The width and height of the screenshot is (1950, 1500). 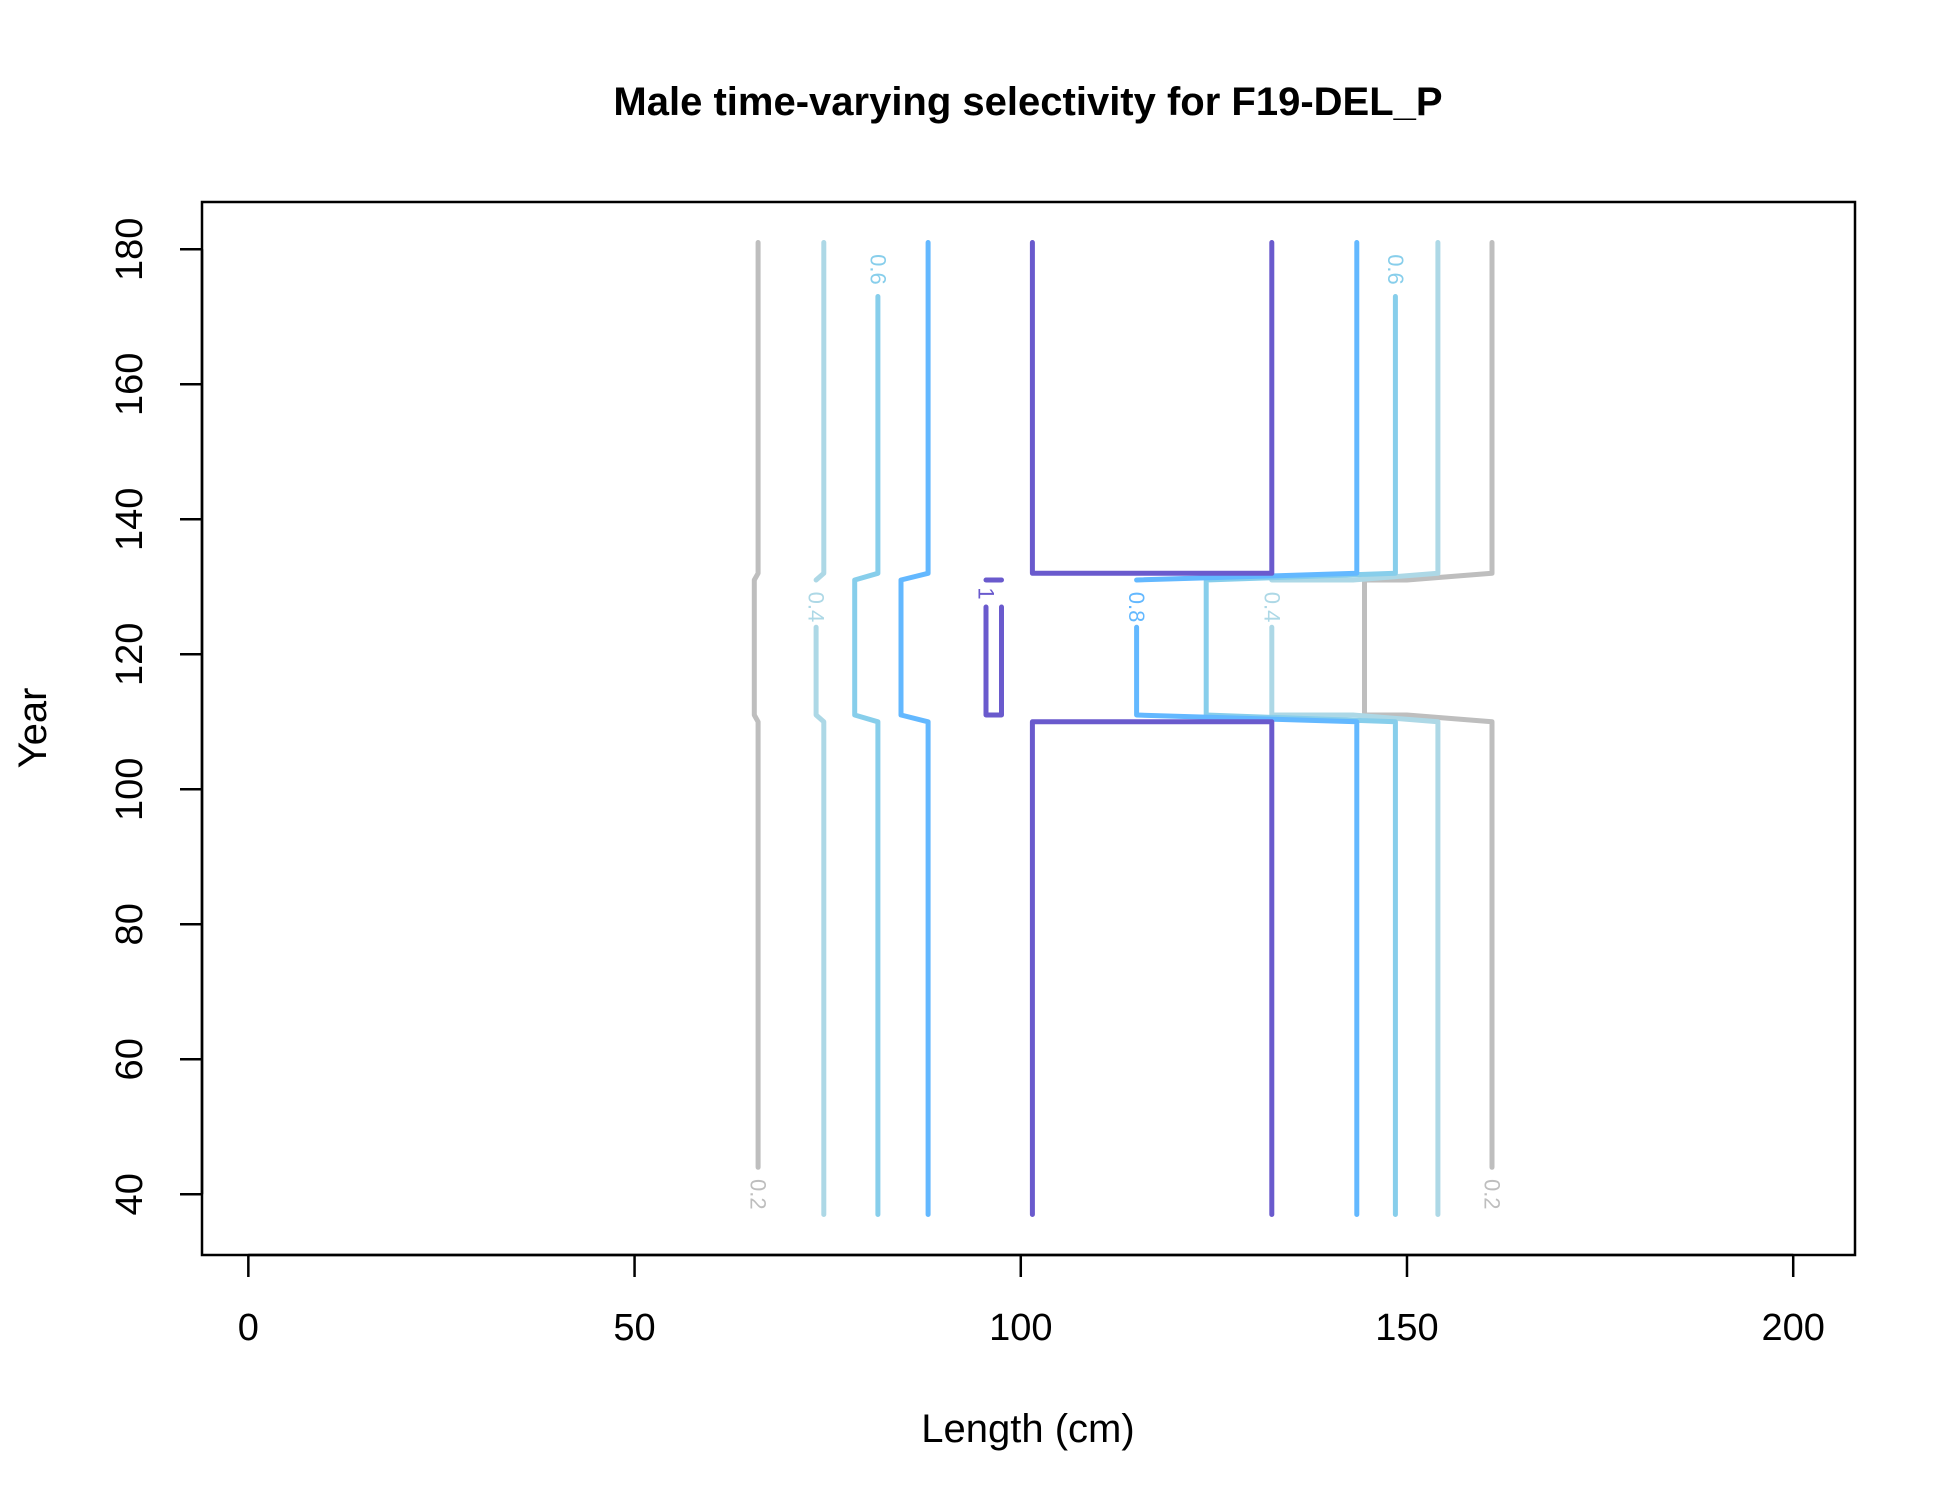 What do you see at coordinates (1020, 1328) in the screenshot?
I see `x-tick-label-100: 100` at bounding box center [1020, 1328].